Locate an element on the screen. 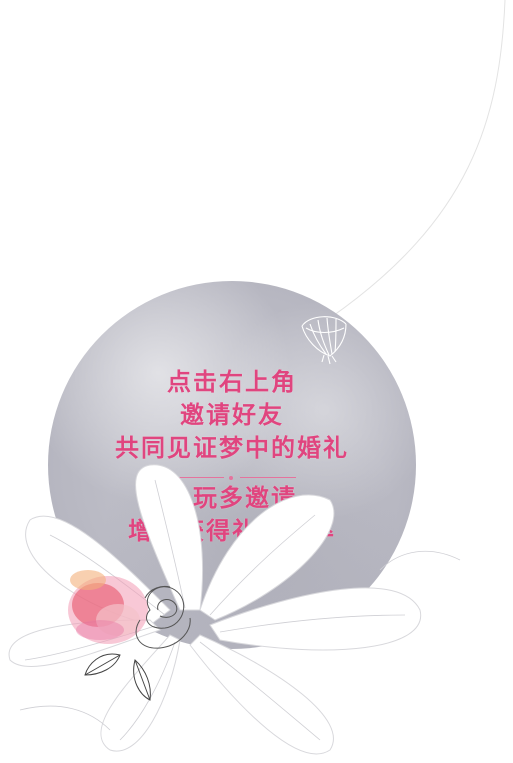  divider-dot is located at coordinates (231, 478).